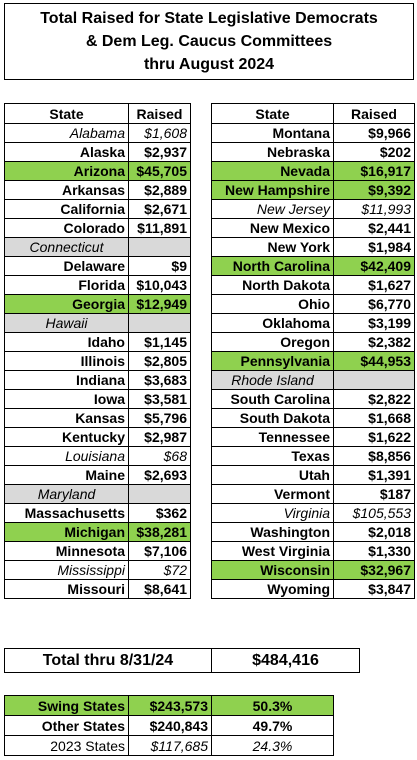 The height and width of the screenshot is (760, 417). I want to click on state-cell: Indiana, so click(66, 380).